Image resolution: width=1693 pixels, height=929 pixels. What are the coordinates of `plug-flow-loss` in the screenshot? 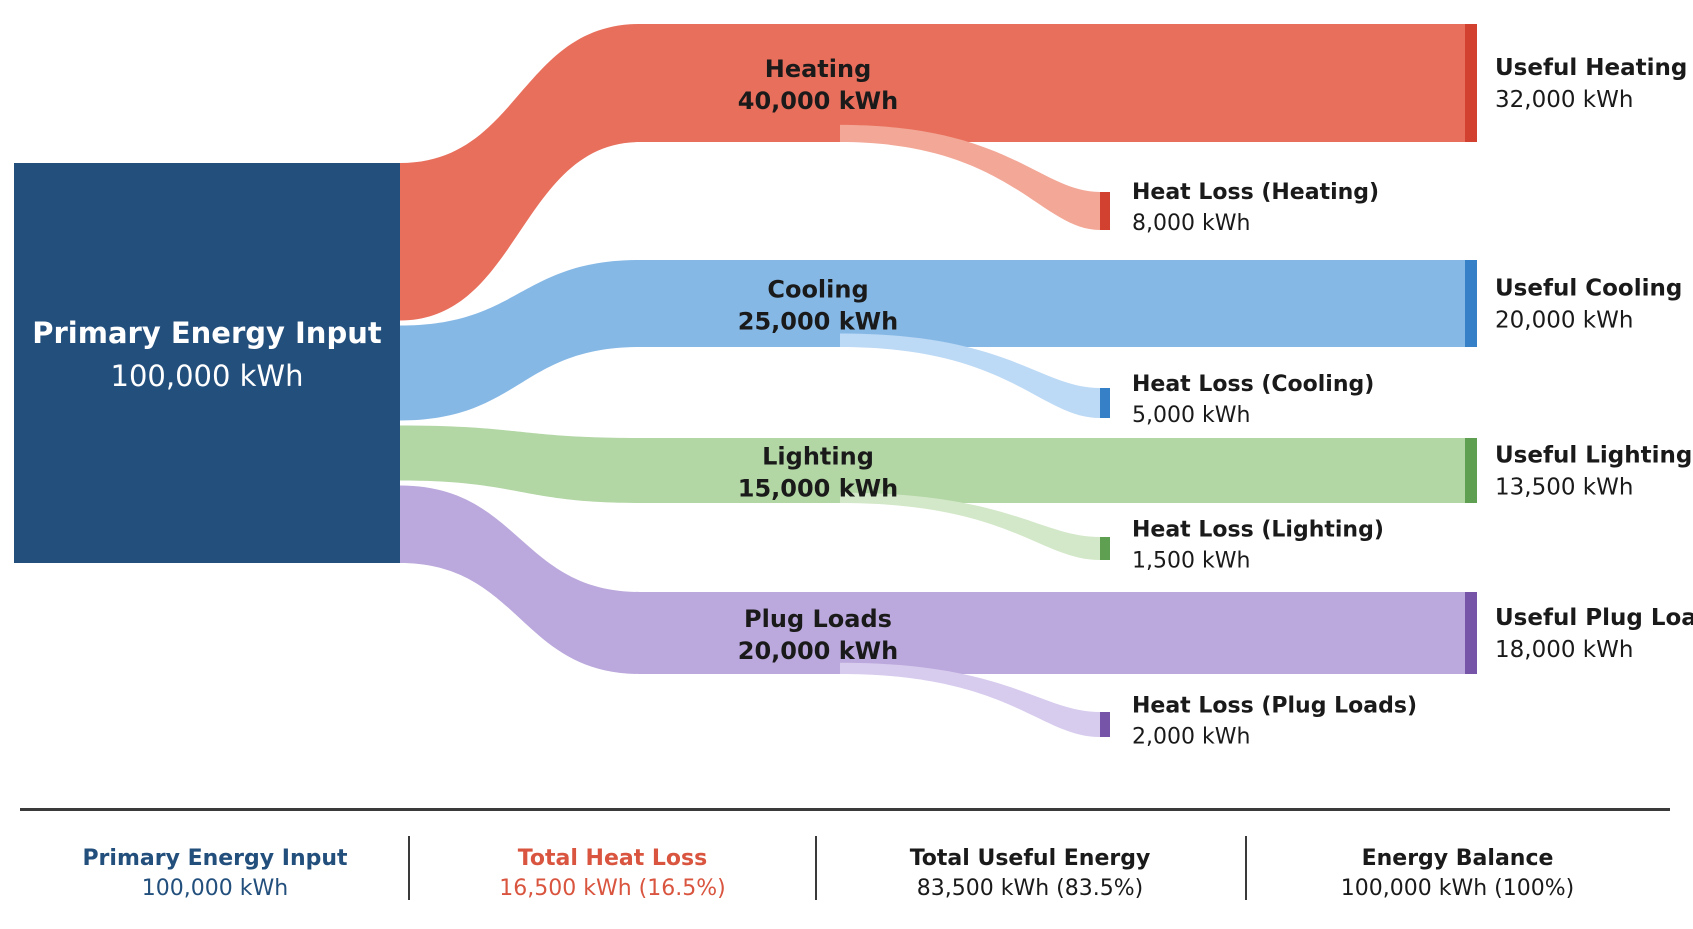 It's located at (970, 699).